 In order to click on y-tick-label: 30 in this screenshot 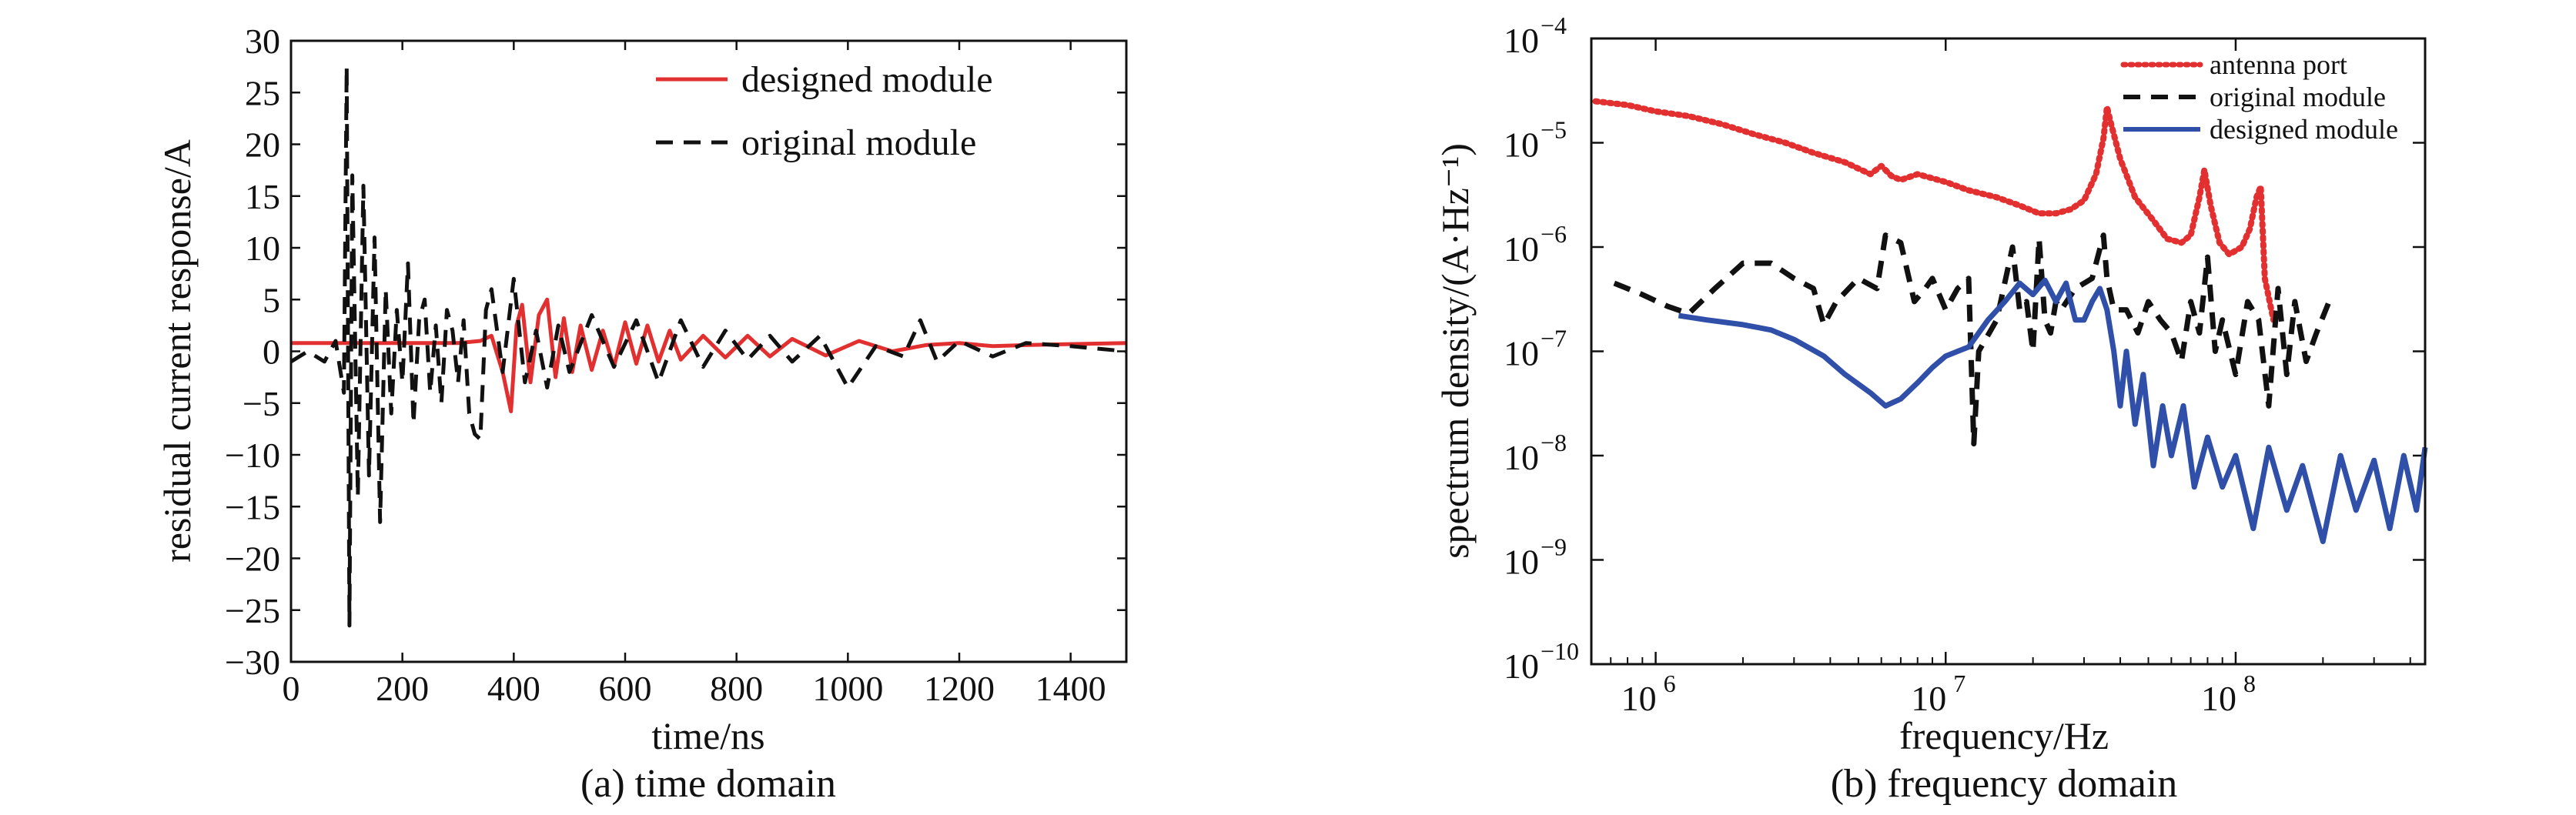, I will do `click(262, 41)`.